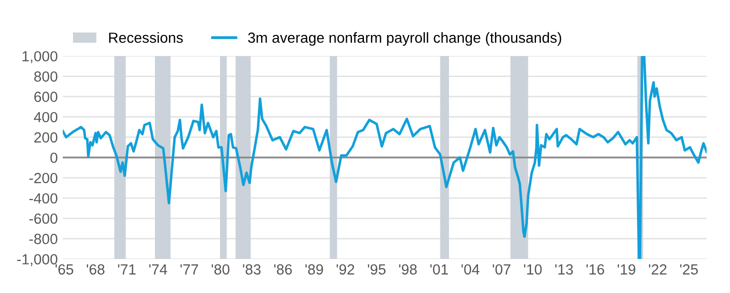 This screenshot has width=730, height=293. What do you see at coordinates (501, 269) in the screenshot?
I see `x-tick-label: '07` at bounding box center [501, 269].